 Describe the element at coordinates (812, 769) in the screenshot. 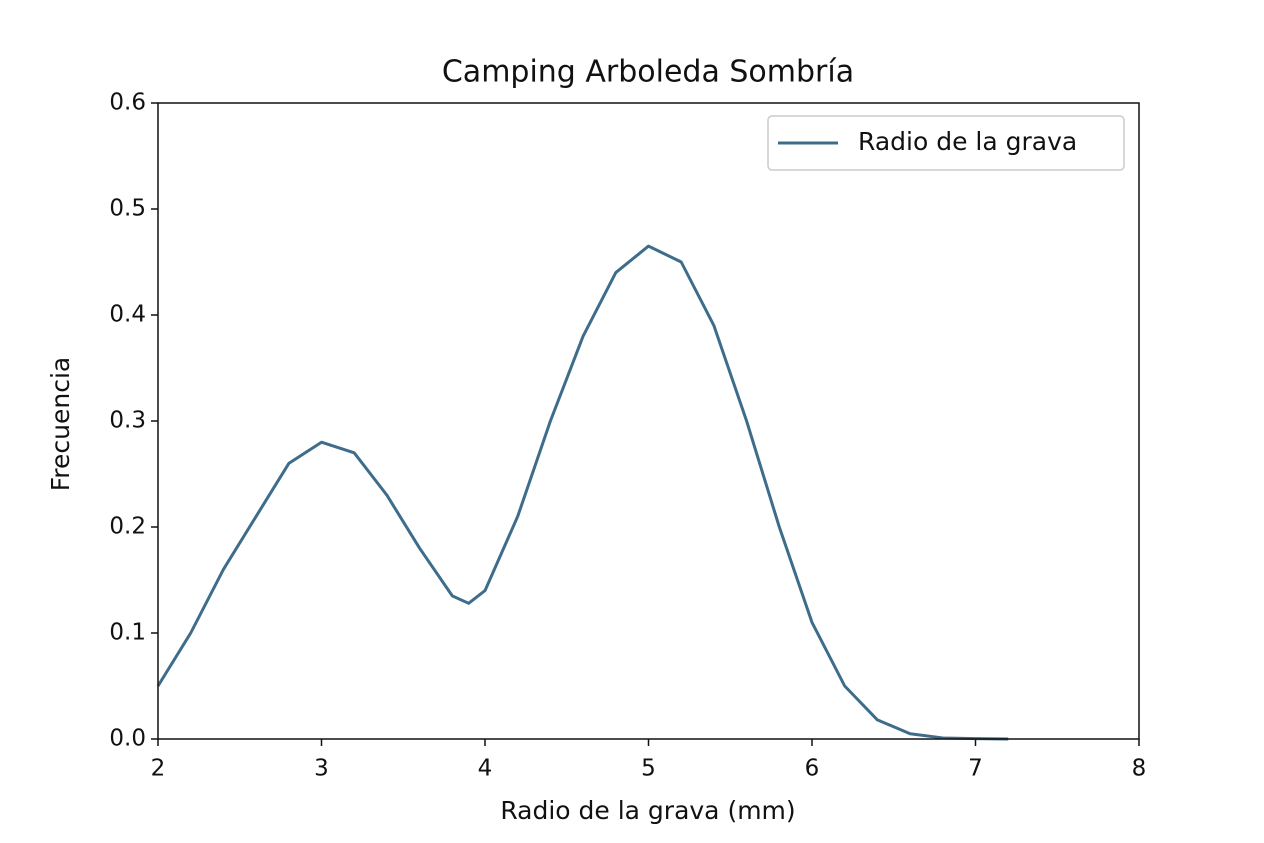

I see `x-tick-label: 6` at that location.